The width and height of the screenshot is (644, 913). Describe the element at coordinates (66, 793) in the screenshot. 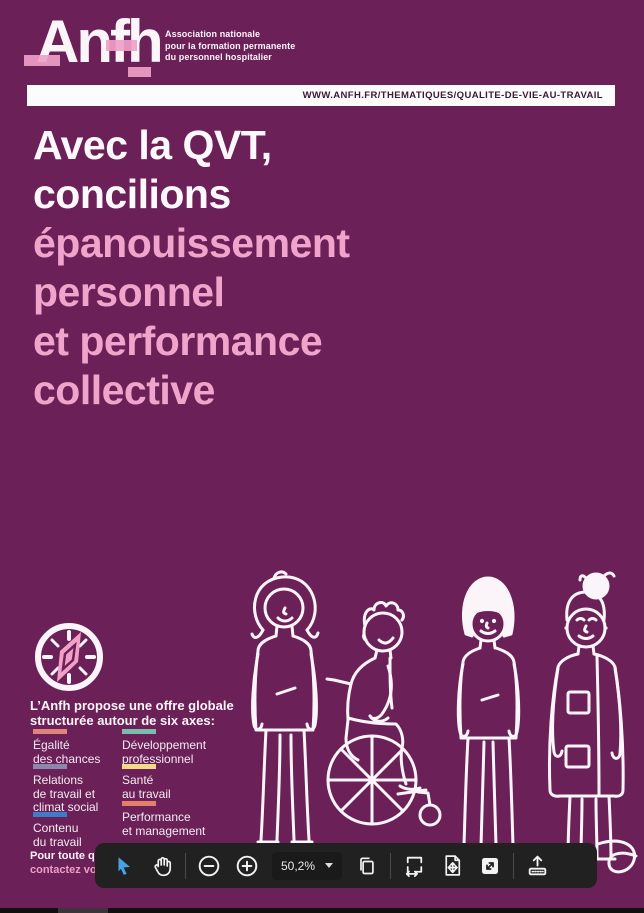

I see `axis-label: Relations de travail et climat social` at that location.